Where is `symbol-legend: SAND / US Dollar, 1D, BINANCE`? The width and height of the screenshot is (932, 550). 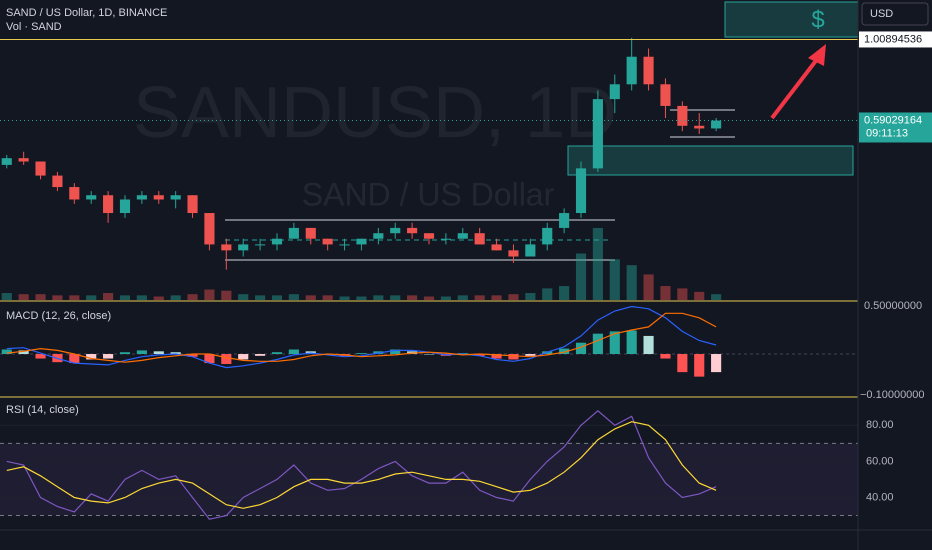 symbol-legend: SAND / US Dollar, 1D, BINANCE is located at coordinates (86, 13).